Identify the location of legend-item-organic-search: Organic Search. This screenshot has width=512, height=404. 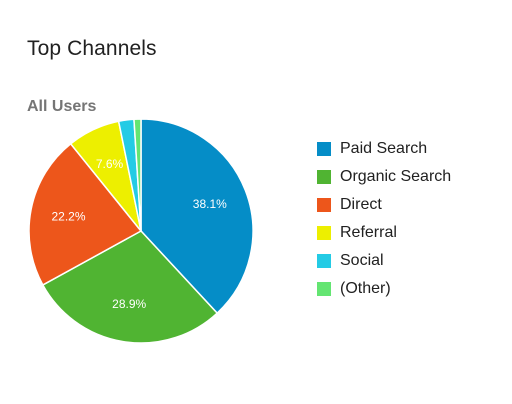
(412, 177).